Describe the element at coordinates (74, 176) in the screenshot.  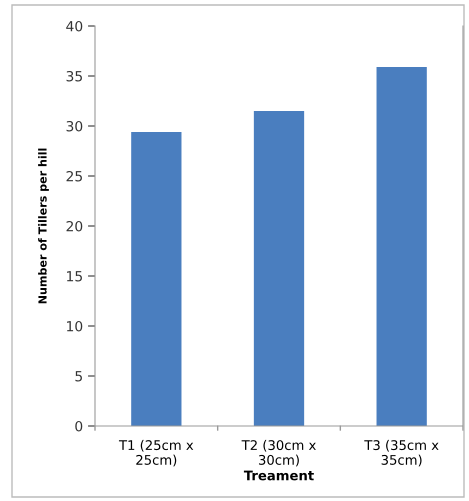
I see `y-tick-label: 25` at that location.